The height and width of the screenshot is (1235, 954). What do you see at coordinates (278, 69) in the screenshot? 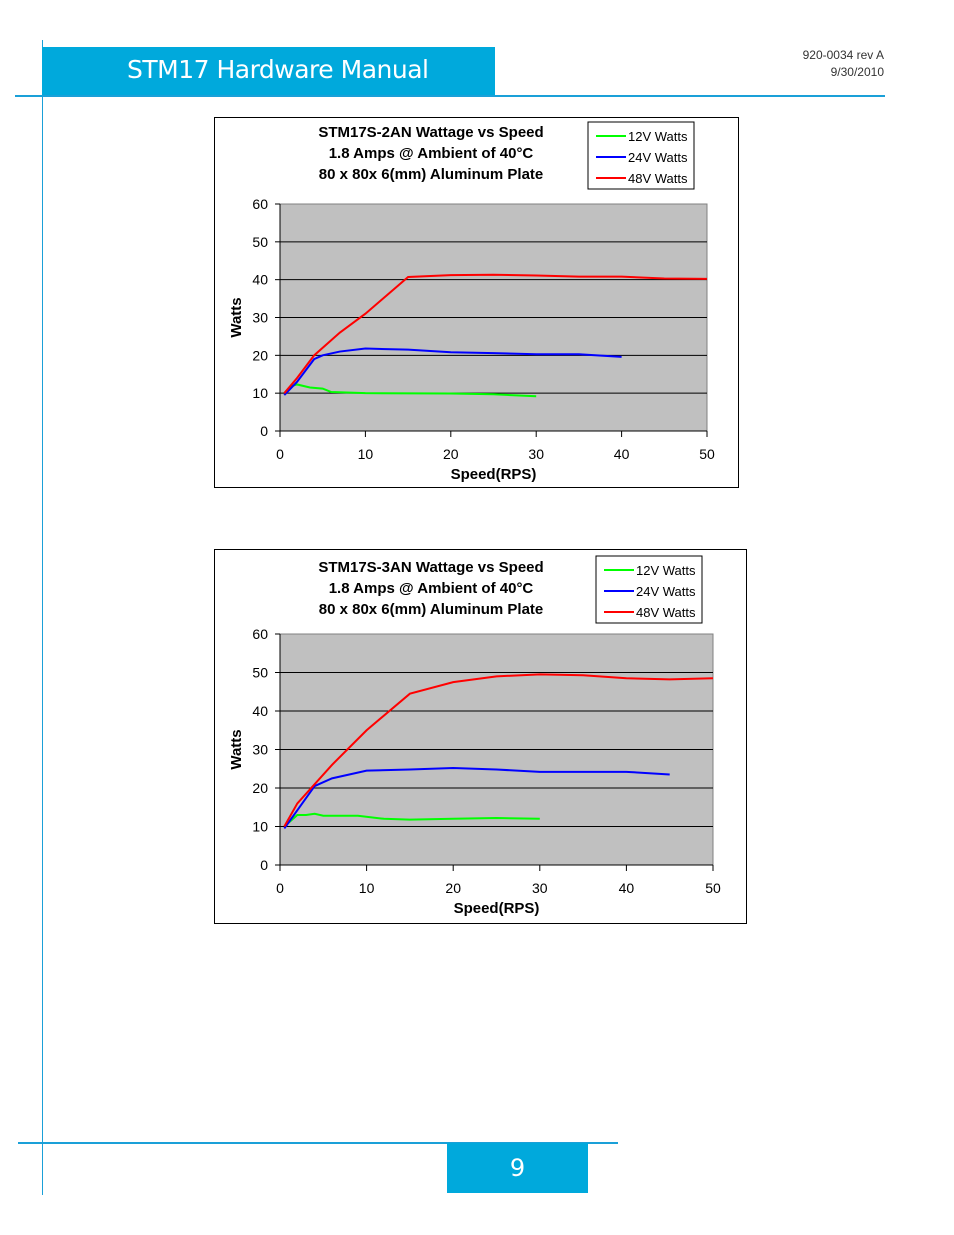
I see `manual-title: STM17 Hardware Manual` at bounding box center [278, 69].